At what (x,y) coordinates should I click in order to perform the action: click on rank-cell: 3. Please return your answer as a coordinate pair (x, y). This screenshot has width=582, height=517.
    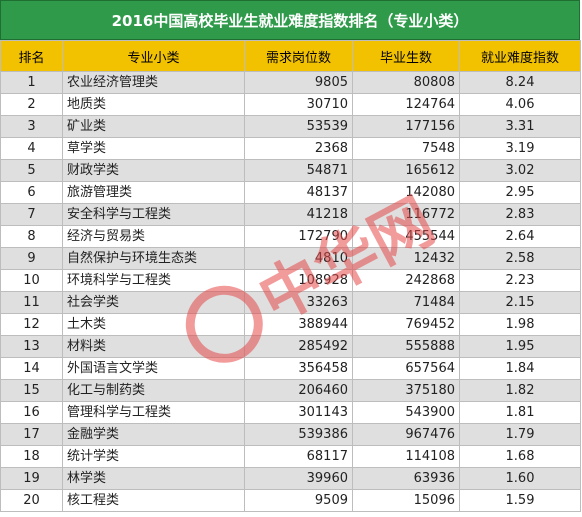
    Looking at the image, I should click on (31, 126).